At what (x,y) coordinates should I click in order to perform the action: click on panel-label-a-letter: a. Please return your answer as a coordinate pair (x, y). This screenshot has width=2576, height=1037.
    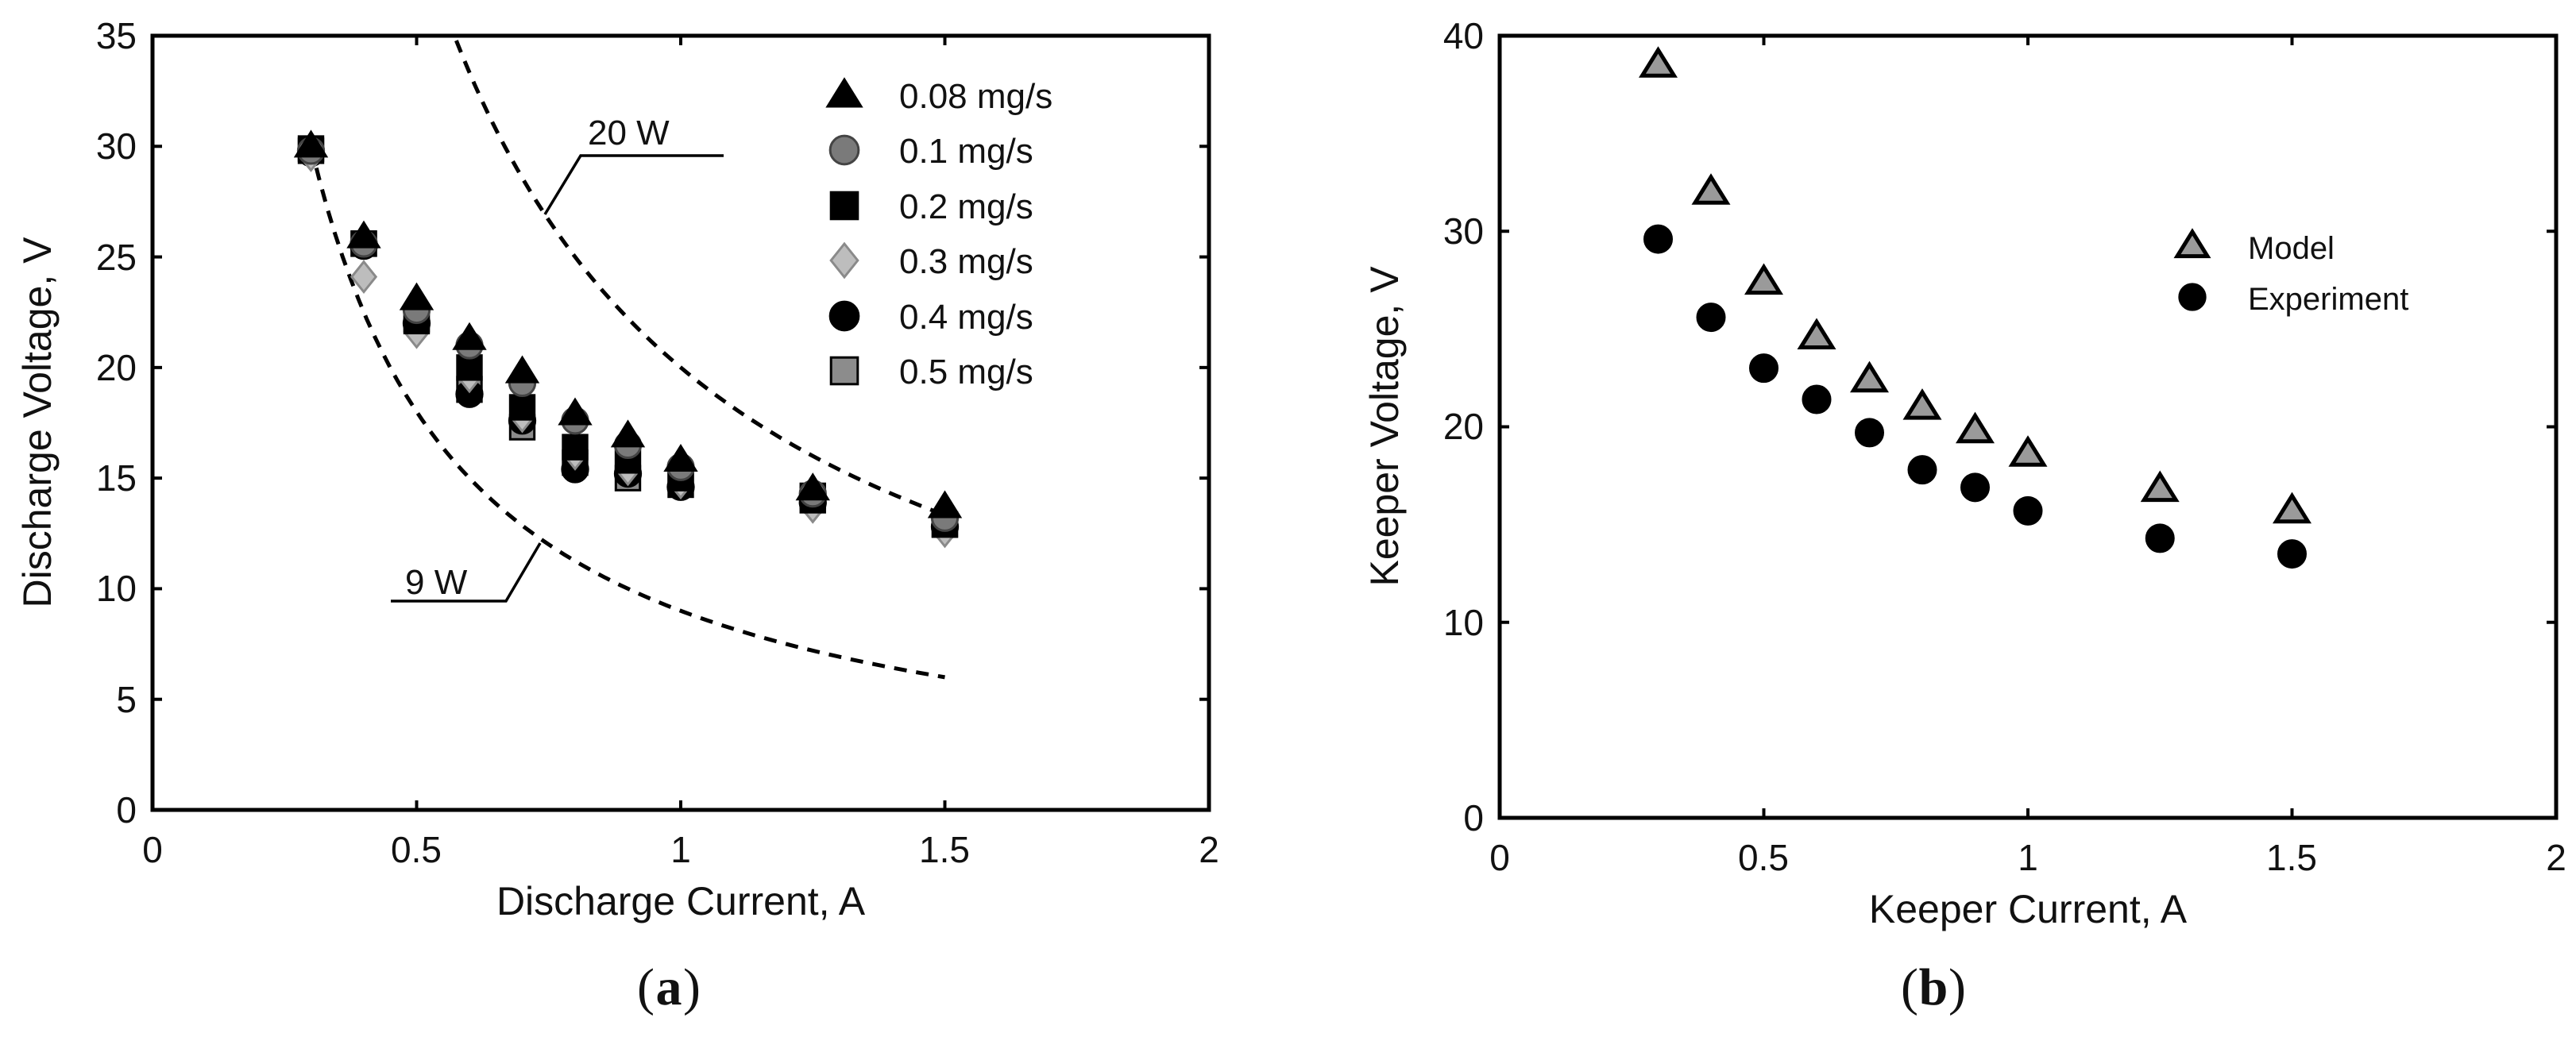
    Looking at the image, I should click on (669, 987).